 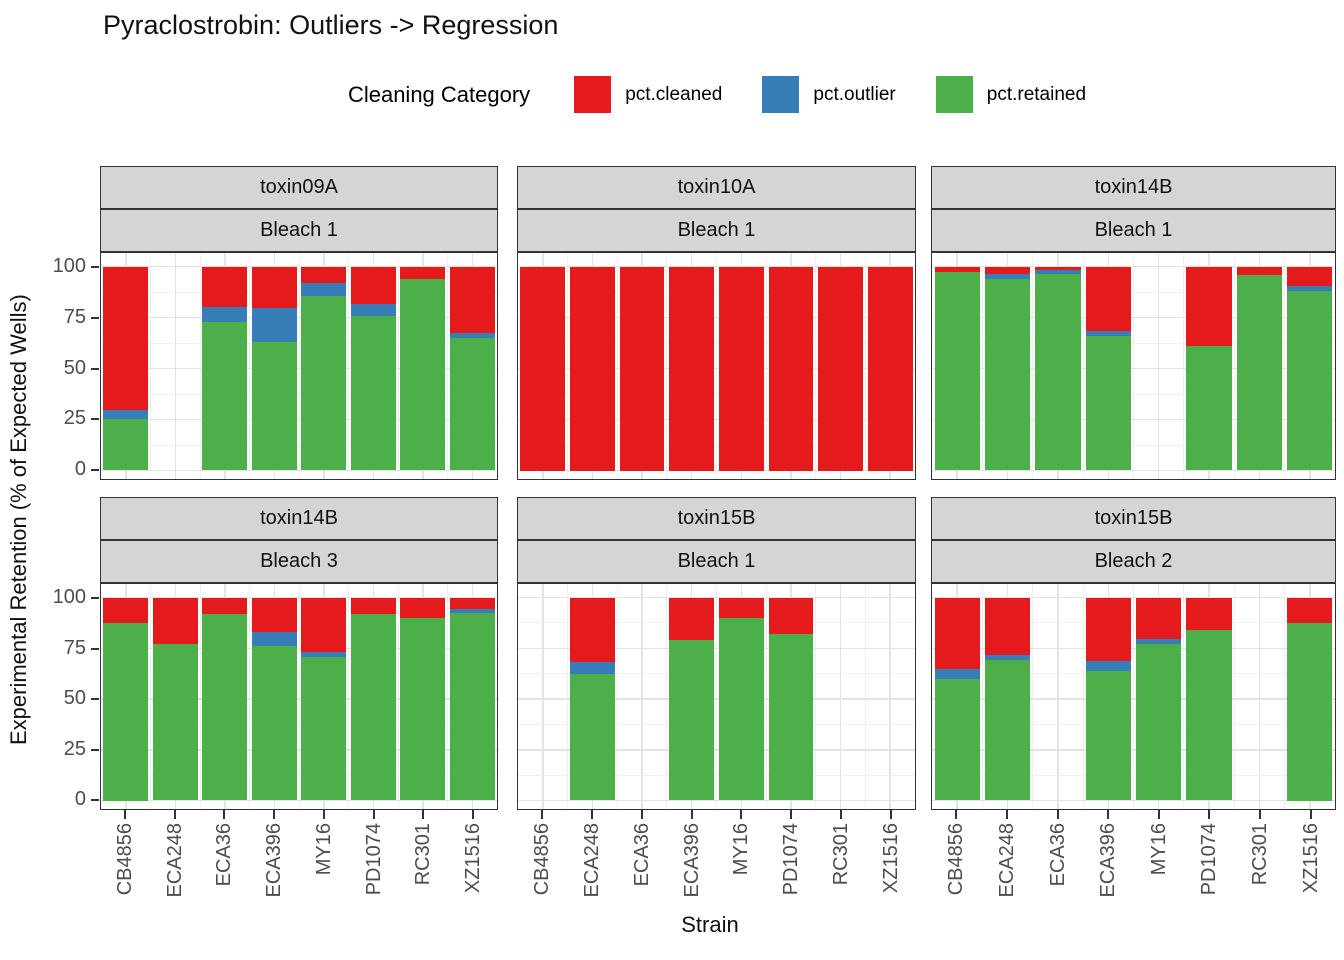 What do you see at coordinates (1010, 94) in the screenshot?
I see `legend-item-retained: pct.retained` at bounding box center [1010, 94].